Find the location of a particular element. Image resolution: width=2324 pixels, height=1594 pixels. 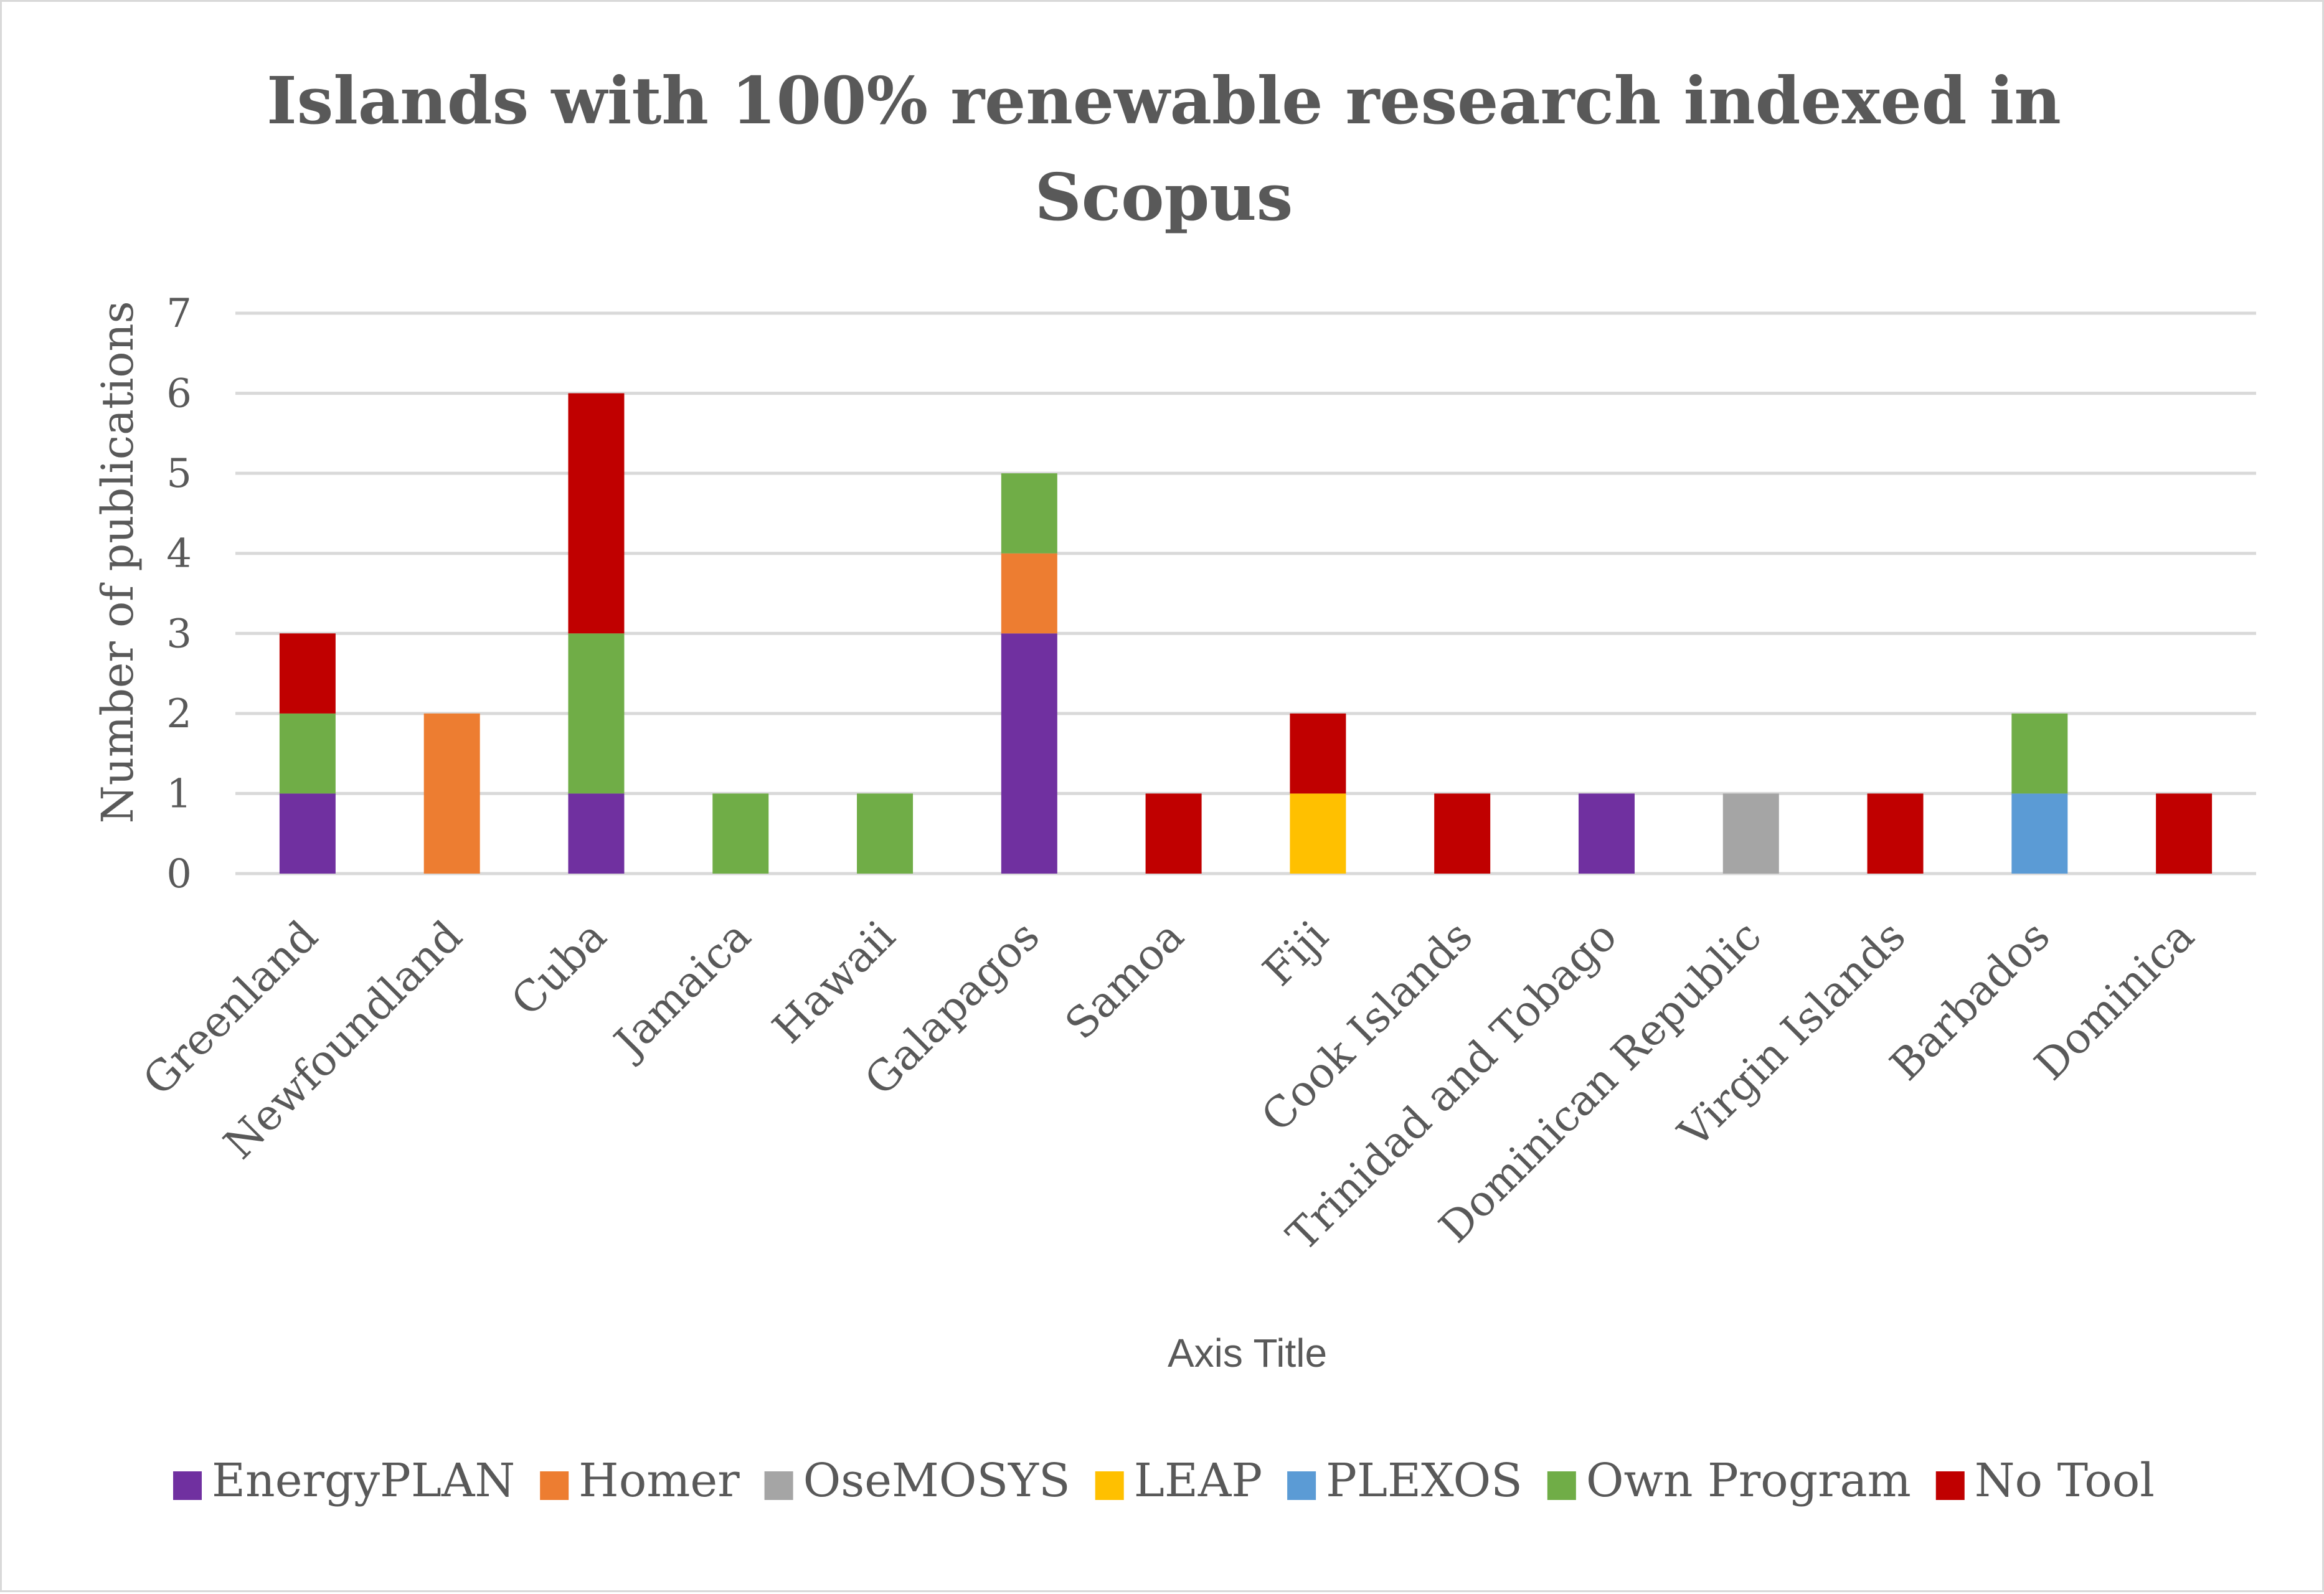

legend-item: Homer is located at coordinates (640, 1481).